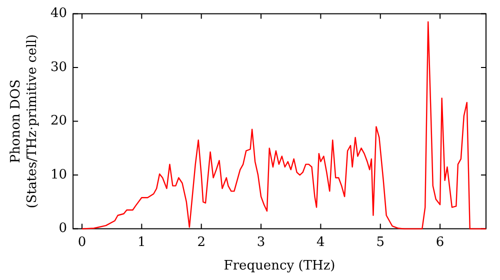  I want to click on y-tick-label: 40, so click(59, 14).